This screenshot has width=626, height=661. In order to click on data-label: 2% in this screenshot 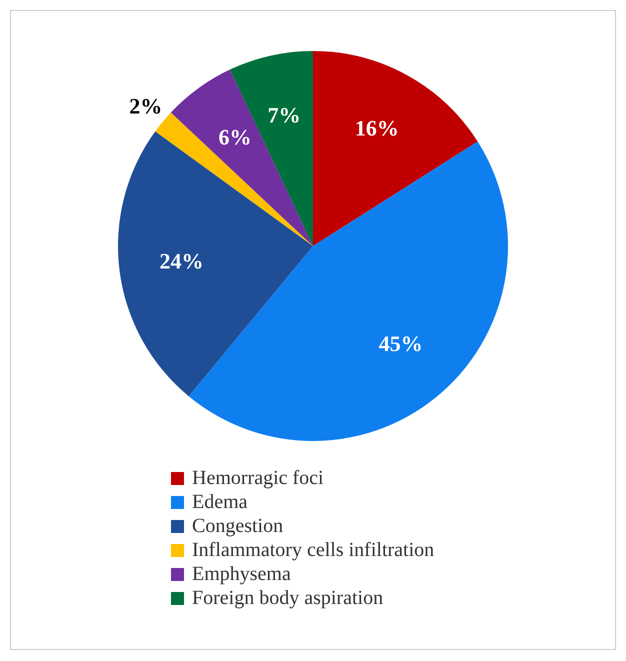, I will do `click(145, 105)`.